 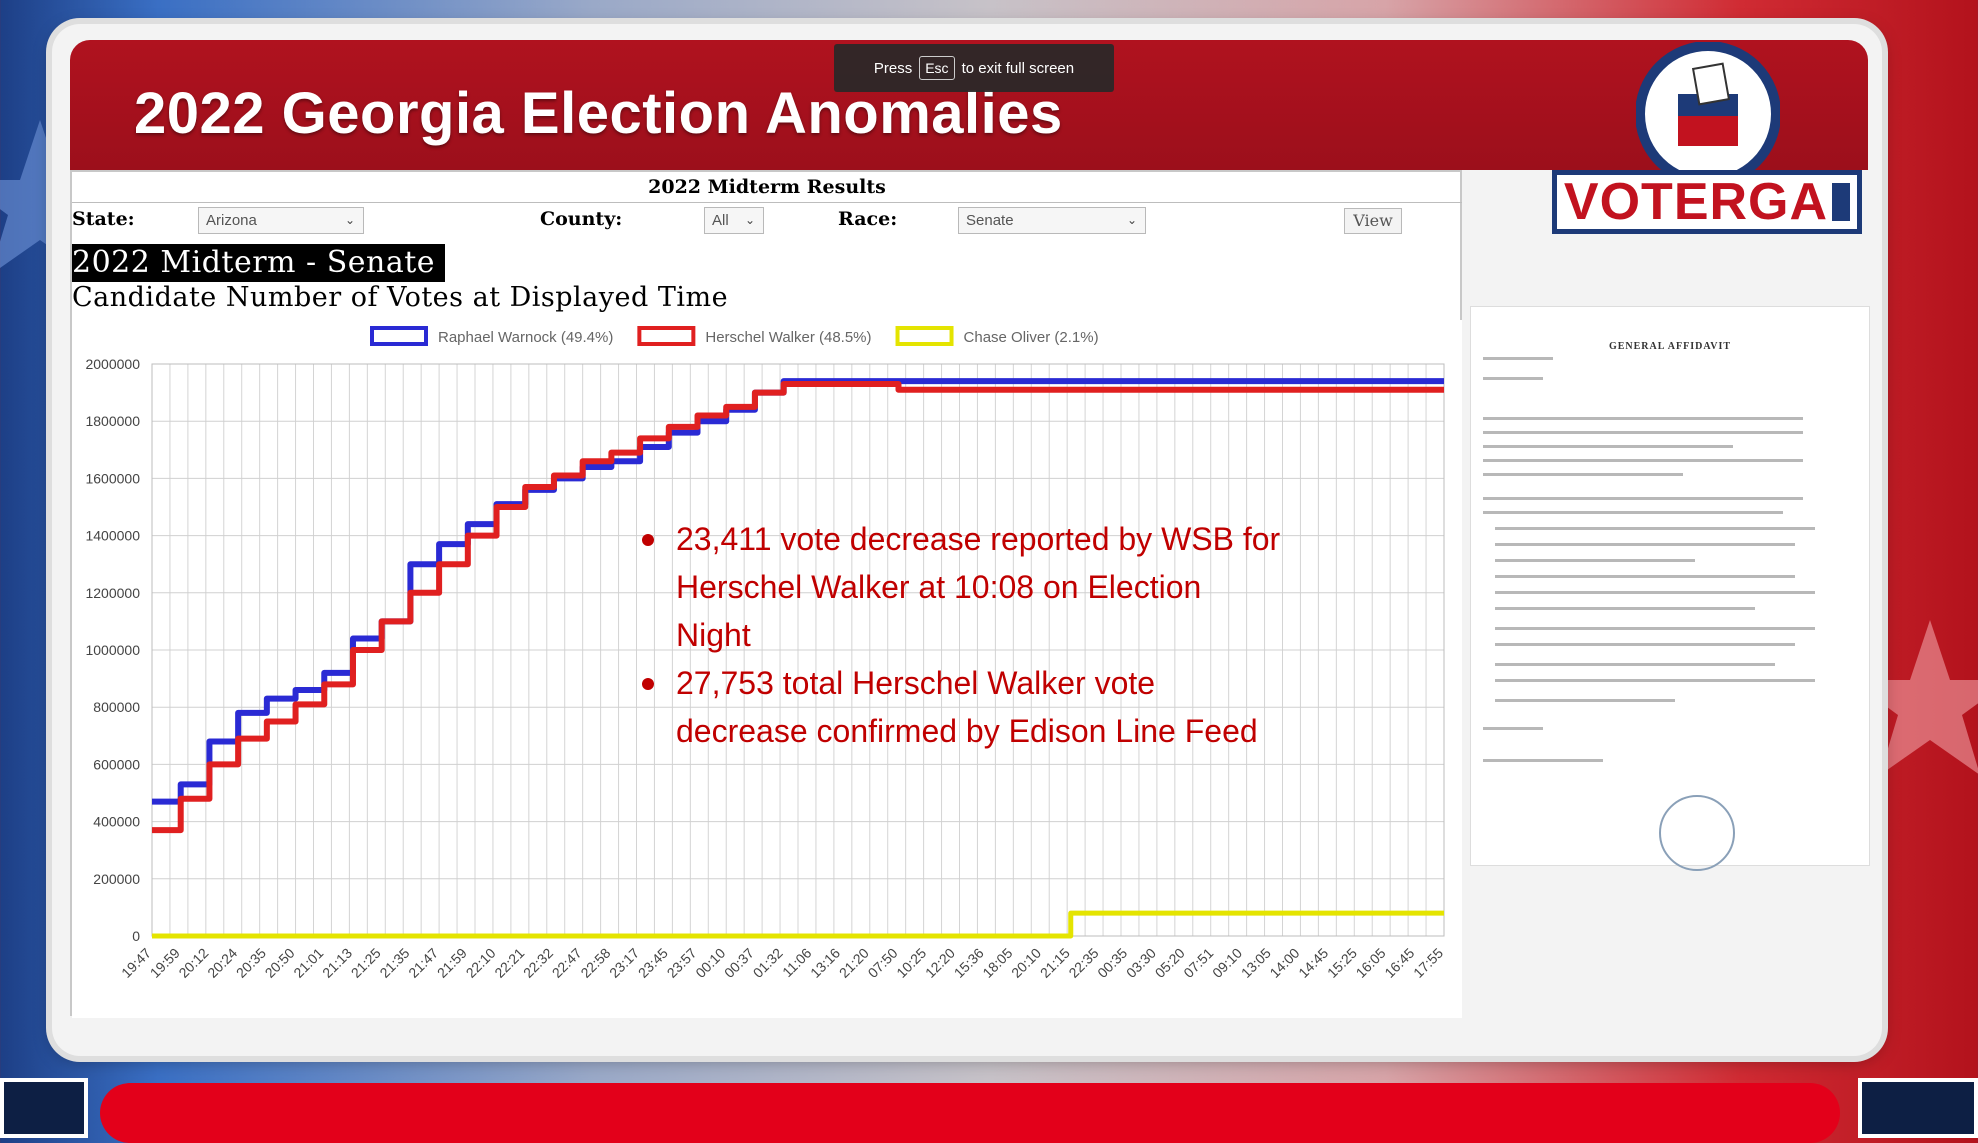 I want to click on county-label: County:, so click(x=581, y=219).